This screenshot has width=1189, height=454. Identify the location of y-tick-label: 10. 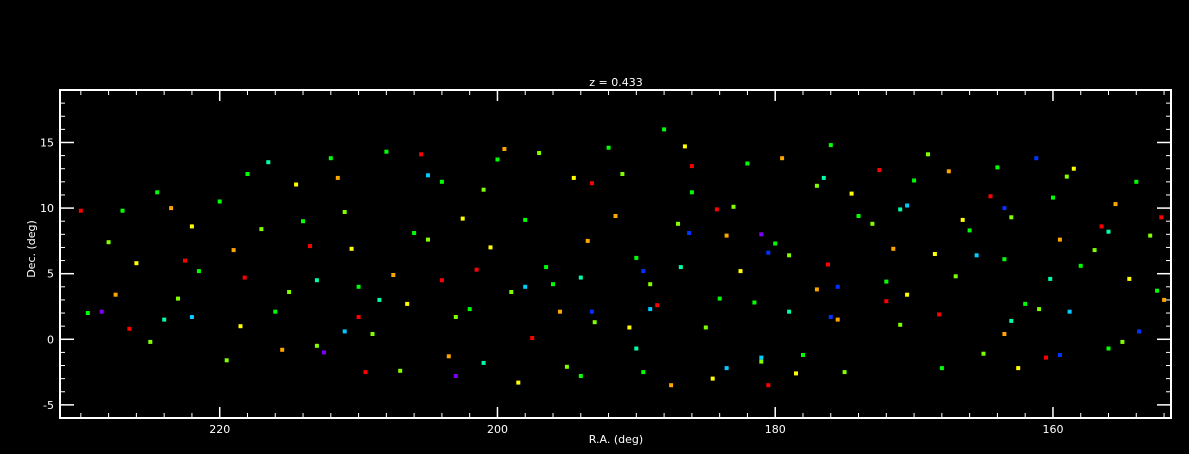
(47, 208).